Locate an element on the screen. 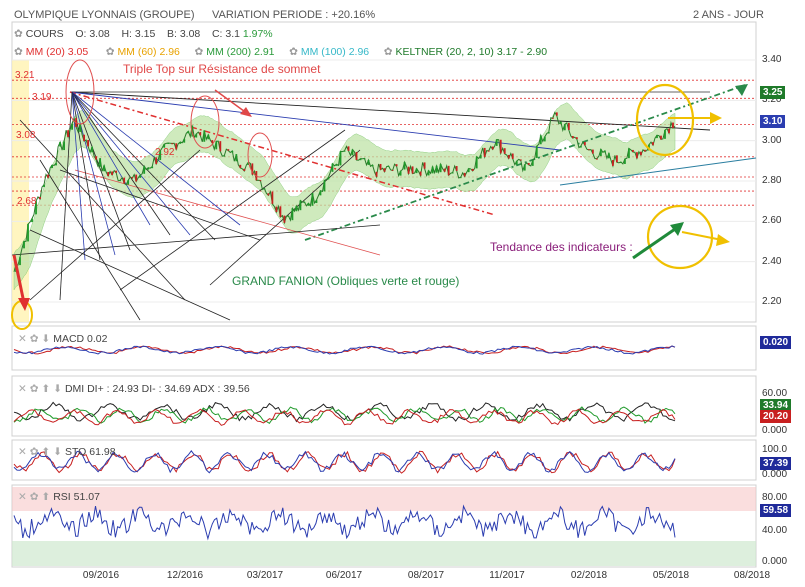 This screenshot has height=587, width=805. y-tick-label: 2.60 is located at coordinates (772, 221).